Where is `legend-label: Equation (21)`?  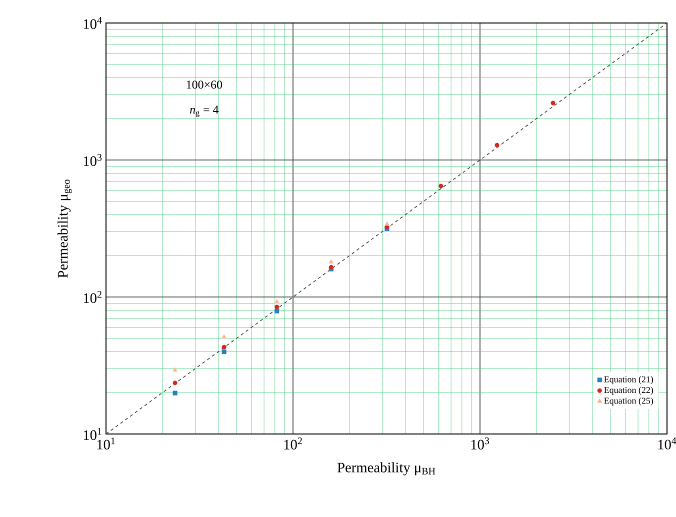
legend-label: Equation (21) is located at coordinates (629, 380).